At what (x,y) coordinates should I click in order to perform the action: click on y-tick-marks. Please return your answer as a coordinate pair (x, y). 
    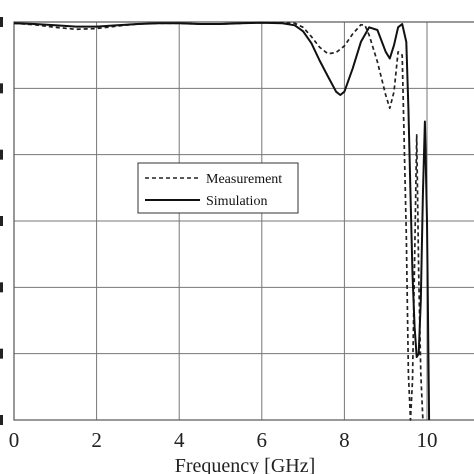
    Looking at the image, I should click on (1, 221).